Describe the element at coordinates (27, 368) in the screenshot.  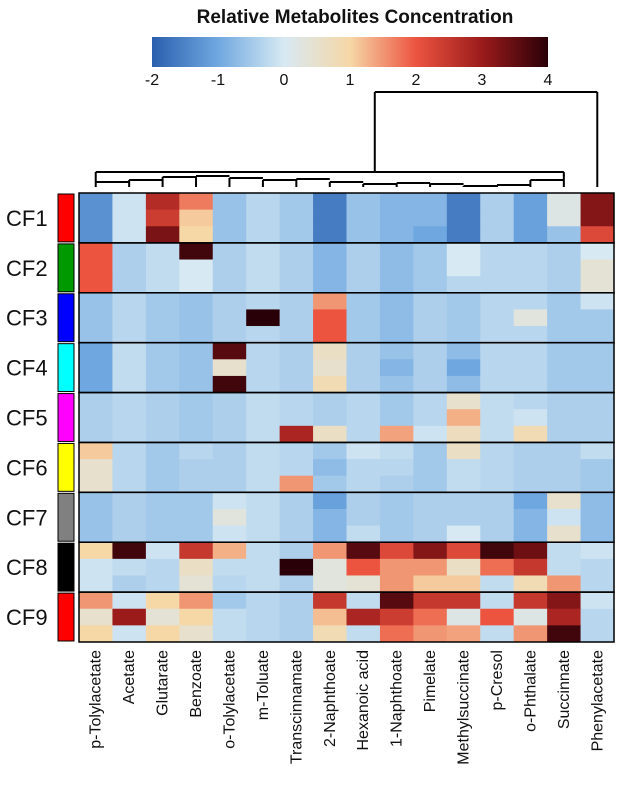
I see `row-label: CF4` at that location.